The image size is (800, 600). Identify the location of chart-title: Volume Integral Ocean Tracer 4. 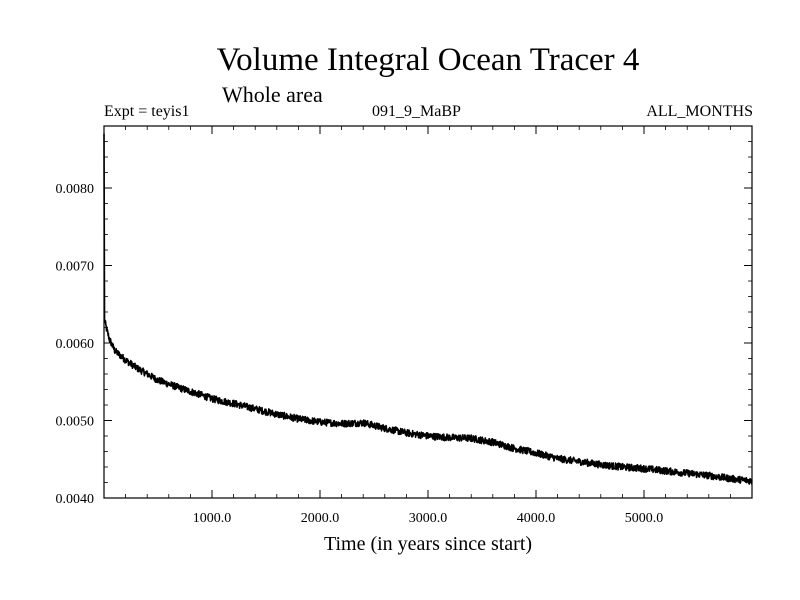
(428, 60).